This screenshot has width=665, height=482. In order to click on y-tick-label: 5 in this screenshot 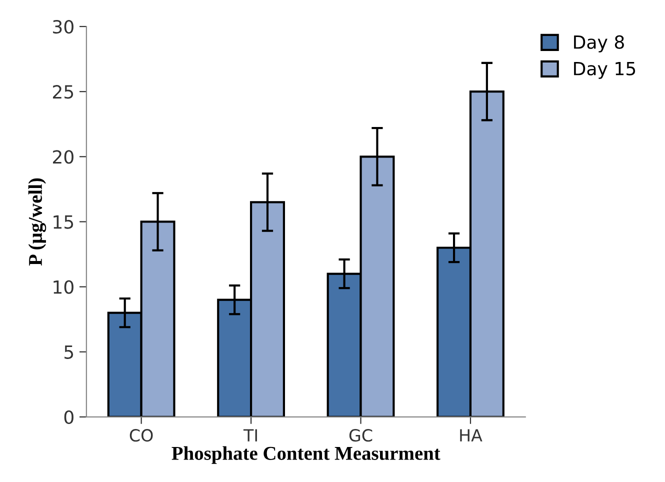, I will do `click(69, 352)`.